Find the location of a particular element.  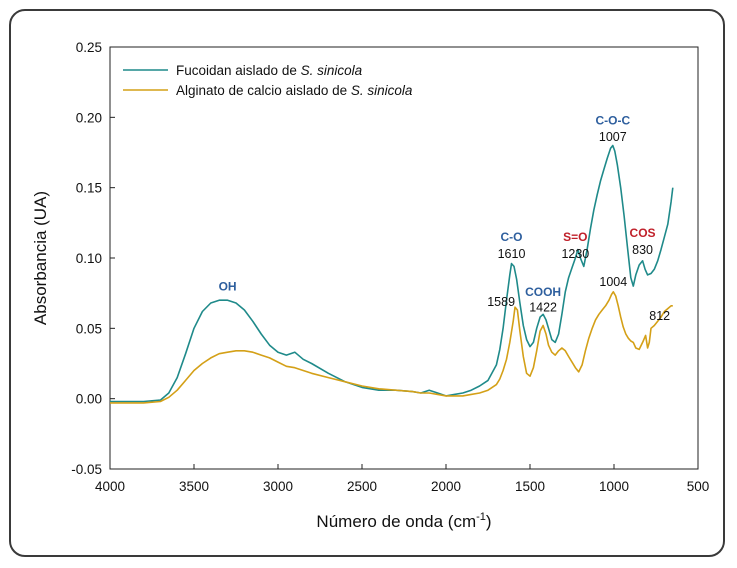

annotation-group-label: C-O-C is located at coordinates (612, 120).